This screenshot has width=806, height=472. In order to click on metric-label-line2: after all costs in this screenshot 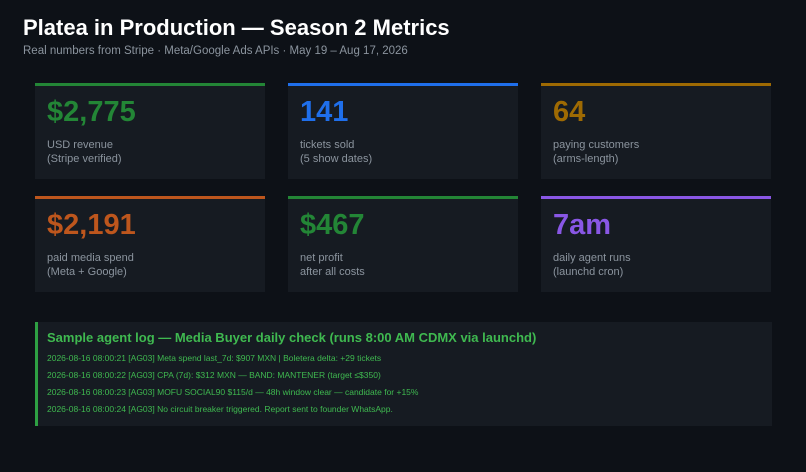, I will do `click(332, 272)`.